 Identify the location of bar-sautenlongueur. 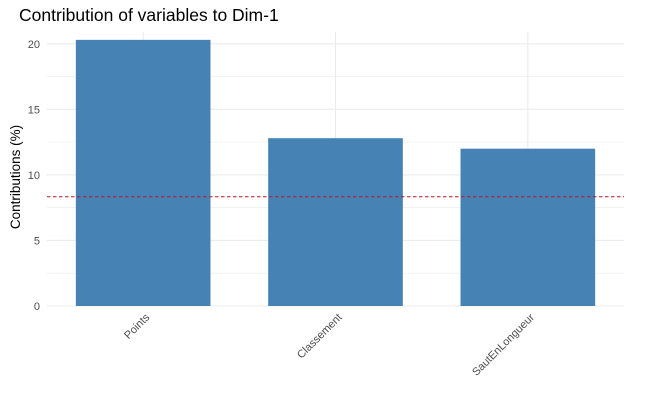
(528, 227).